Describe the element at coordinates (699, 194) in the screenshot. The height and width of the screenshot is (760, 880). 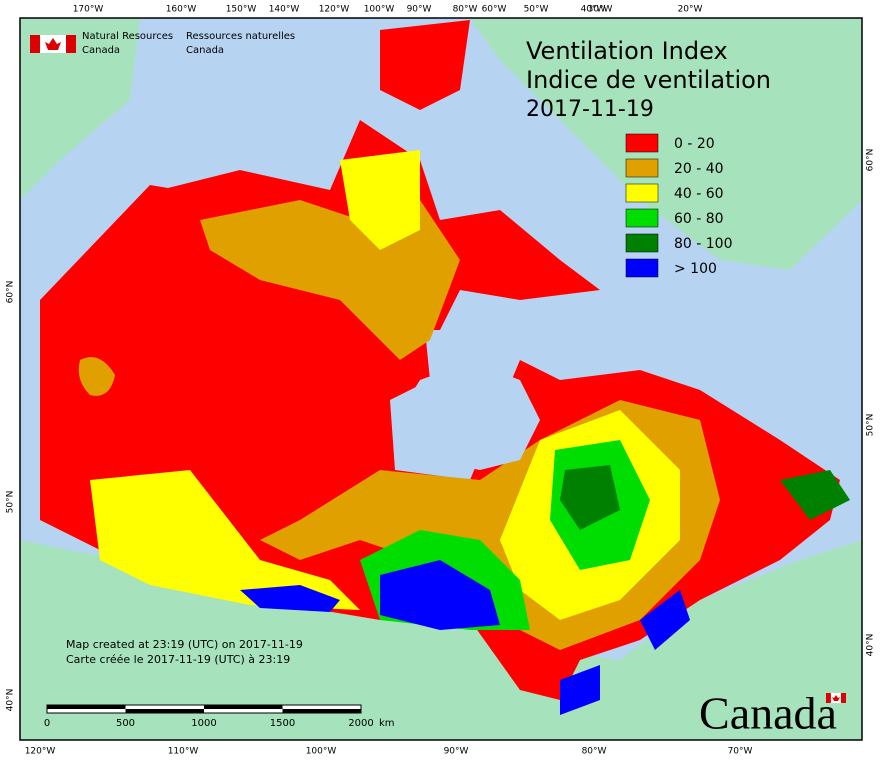
I see `legend-label: 40 - 60` at that location.